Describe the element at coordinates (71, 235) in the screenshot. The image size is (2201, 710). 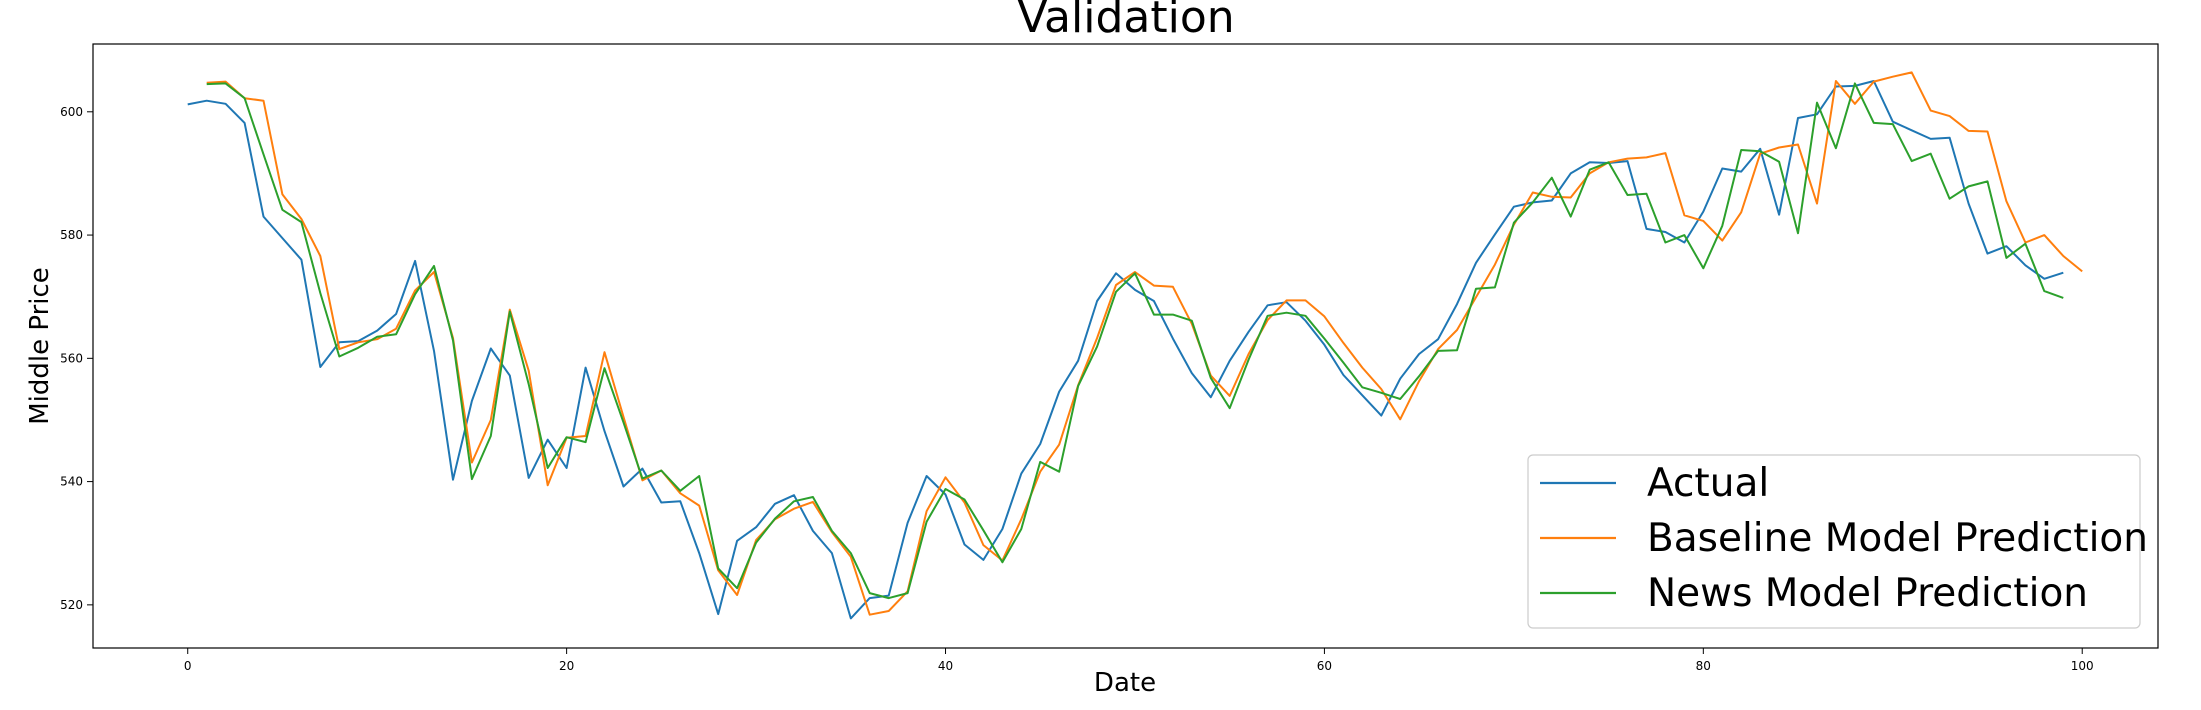
I see `y-tick-label: 580` at that location.